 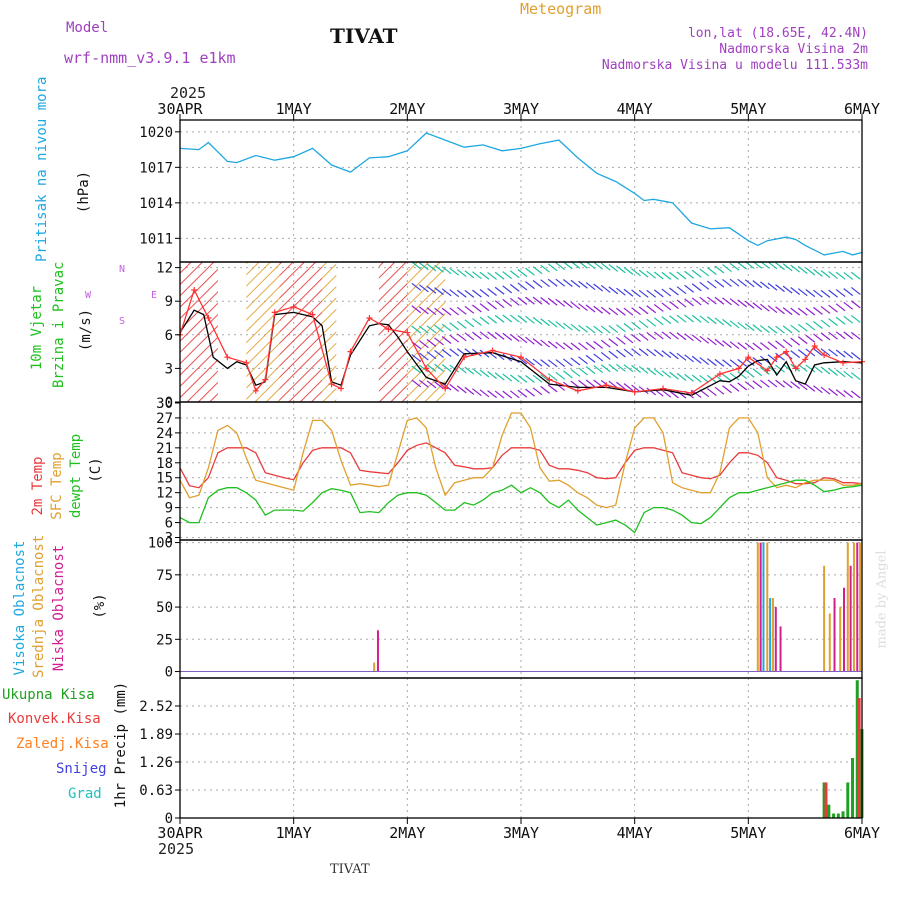 I want to click on x-tick-label-top: 6MAY, so click(x=862, y=109).